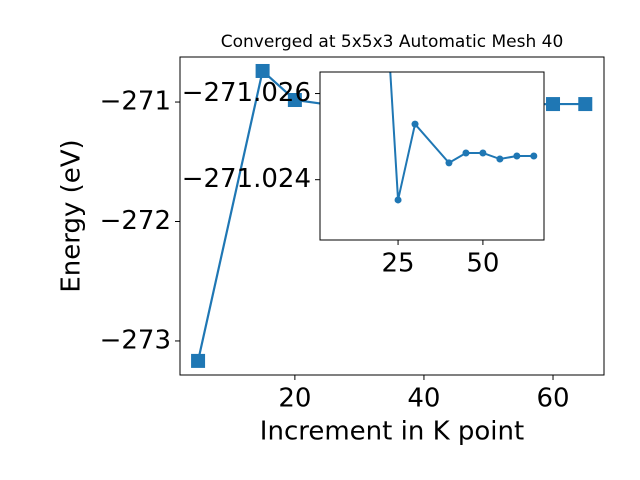 The width and height of the screenshot is (640, 480). Describe the element at coordinates (552, 399) in the screenshot. I see `x-tick-label: 60` at that location.